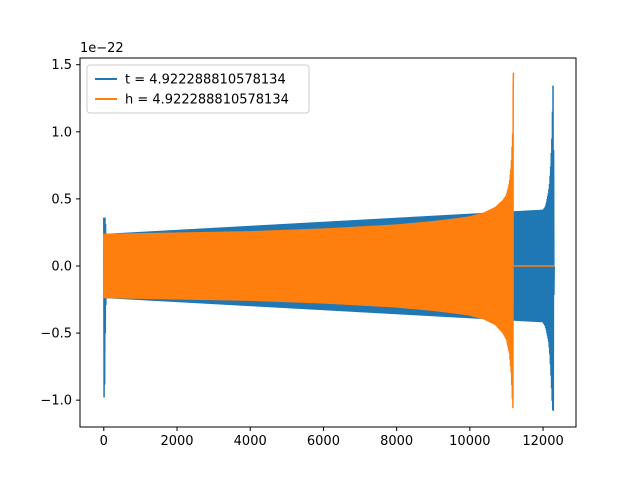 This screenshot has width=640, height=480. I want to click on x-tick-label: 0, so click(104, 441).